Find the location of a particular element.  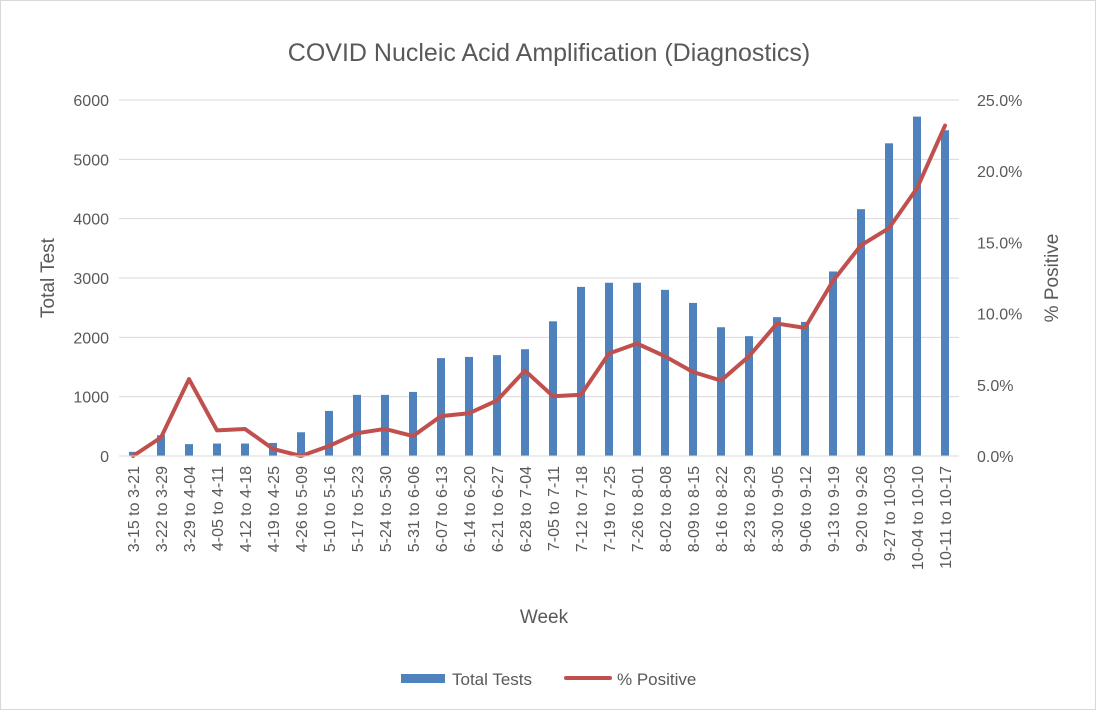

legend: Total Tests % Positive is located at coordinates (548, 679).